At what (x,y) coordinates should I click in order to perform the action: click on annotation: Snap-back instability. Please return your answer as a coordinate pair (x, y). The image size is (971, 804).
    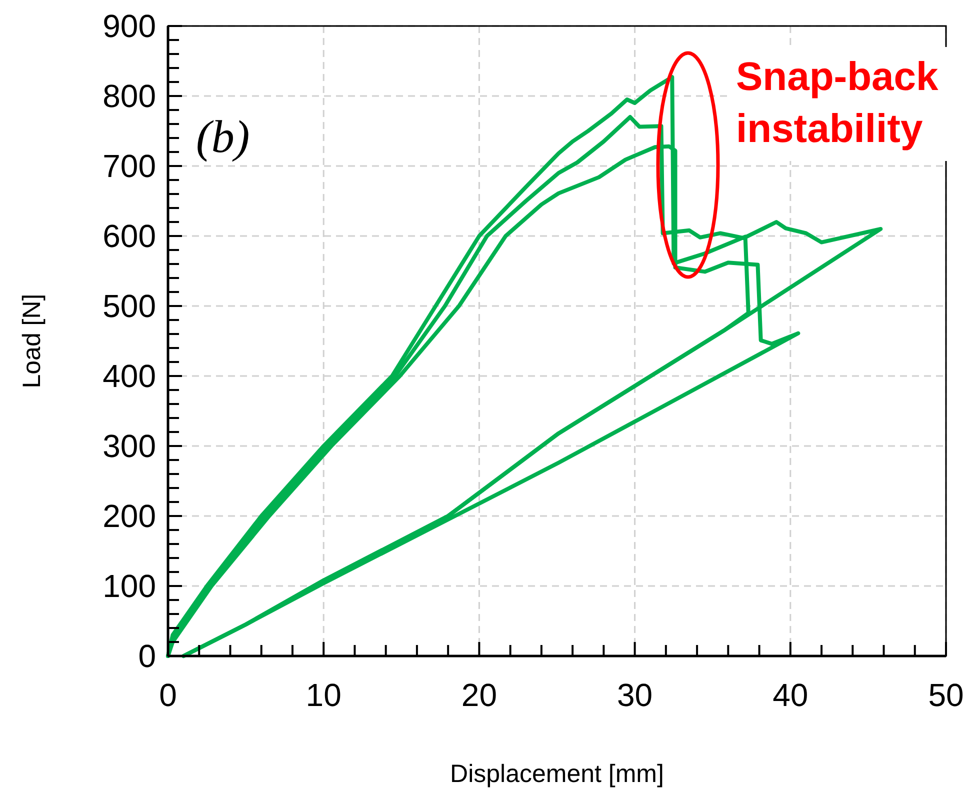
    Looking at the image, I should click on (838, 103).